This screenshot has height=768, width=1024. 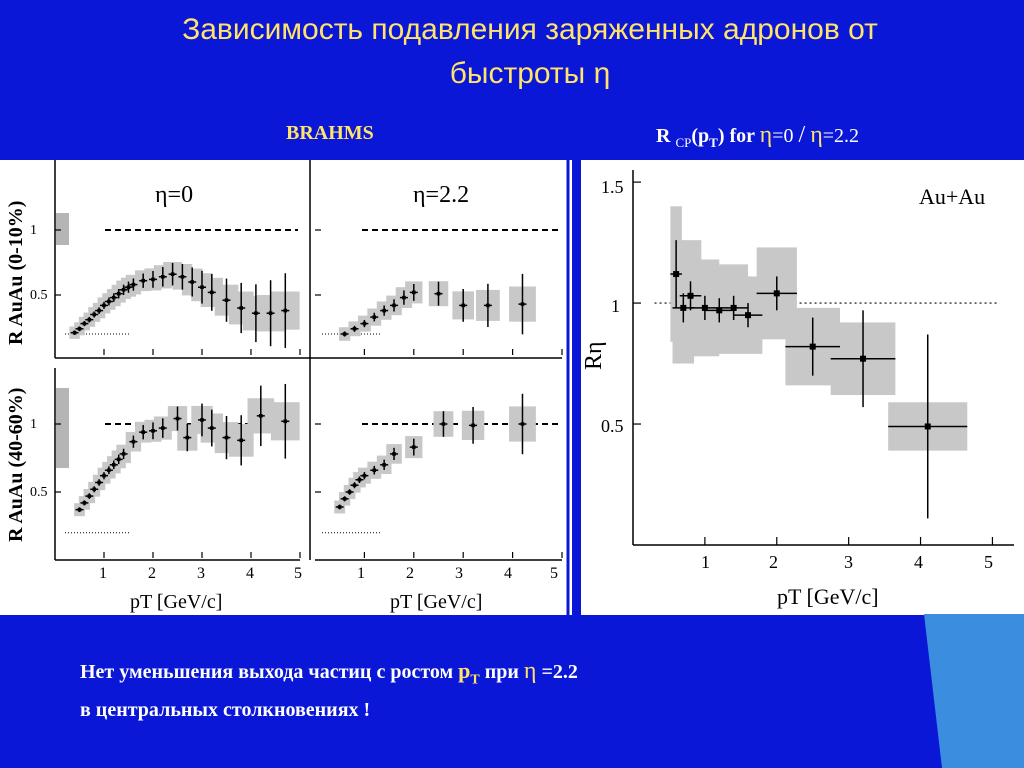 What do you see at coordinates (39, 295) in the screenshot?
I see `ytick-top-05: 0.5` at bounding box center [39, 295].